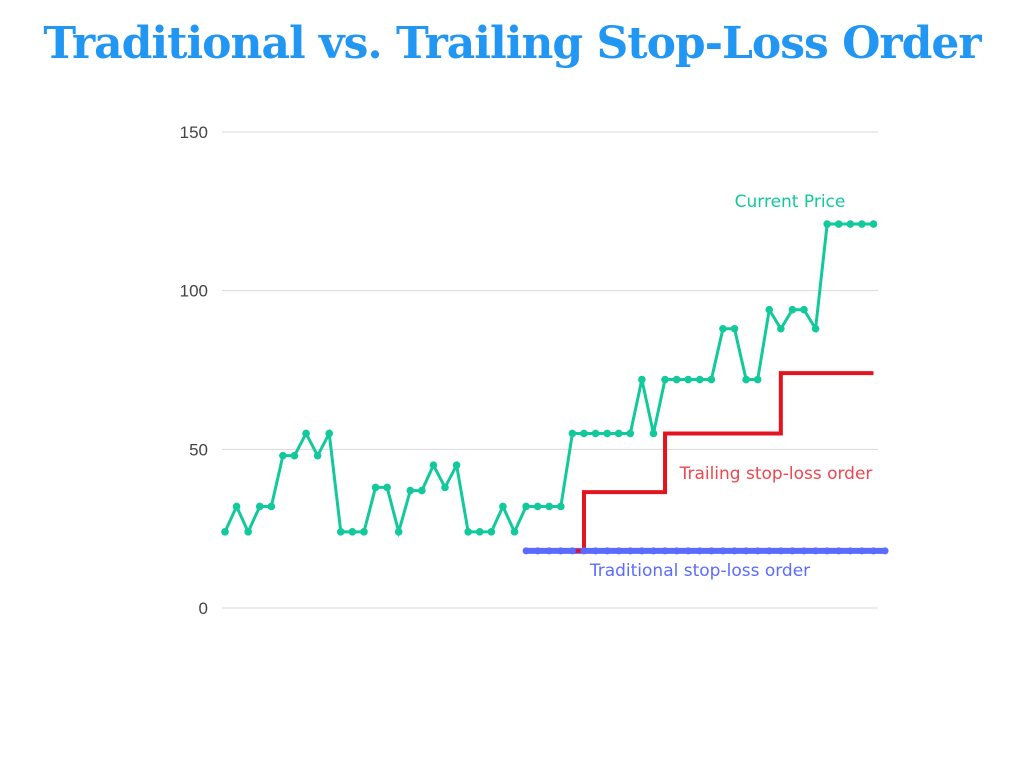 This screenshot has height=768, width=1024. Describe the element at coordinates (723, 462) in the screenshot. I see `series-line` at that location.